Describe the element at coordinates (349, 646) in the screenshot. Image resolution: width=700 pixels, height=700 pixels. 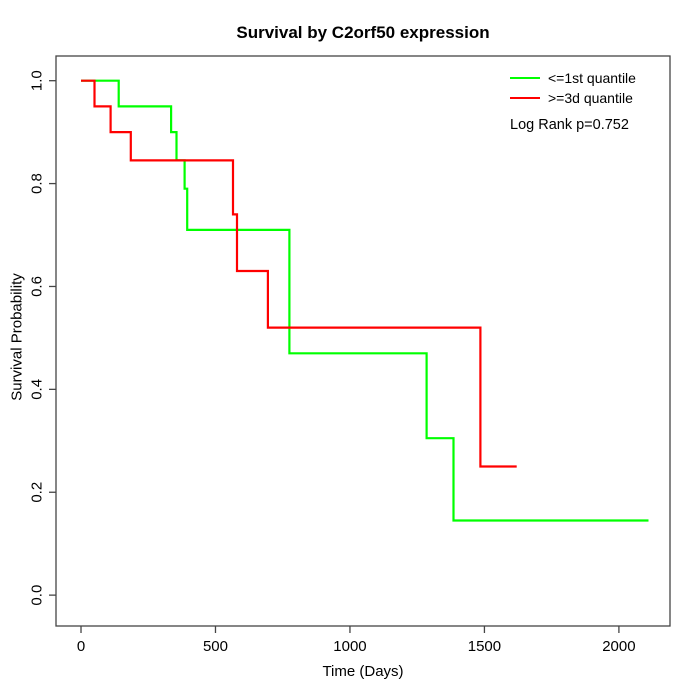
I see `x-tick-label: 1000` at that location.